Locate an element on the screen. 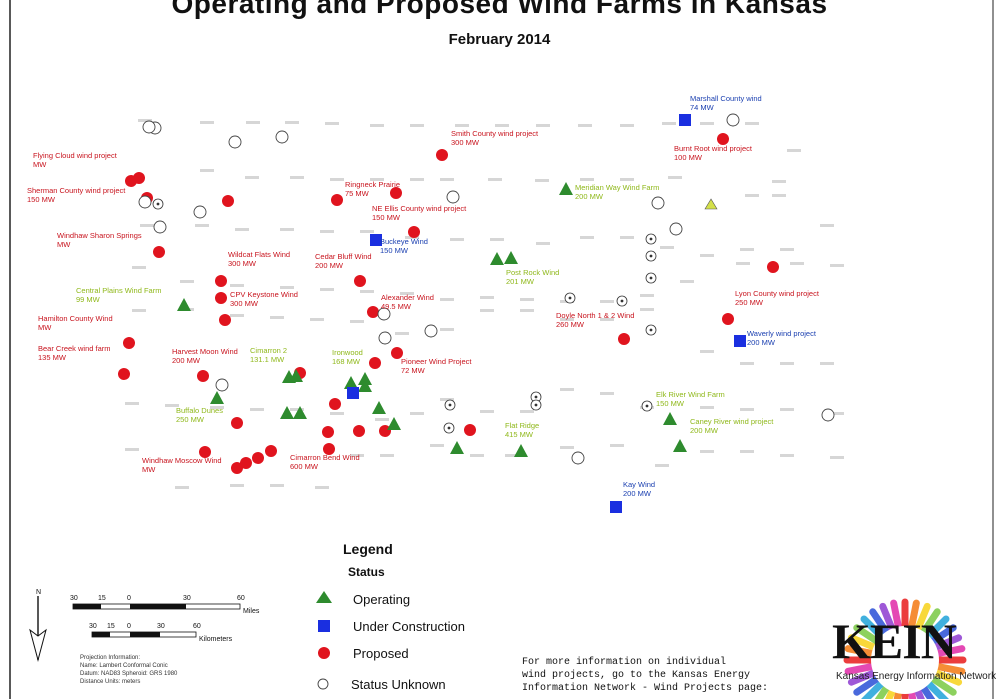  miles-tick-3: 30 is located at coordinates (187, 598).